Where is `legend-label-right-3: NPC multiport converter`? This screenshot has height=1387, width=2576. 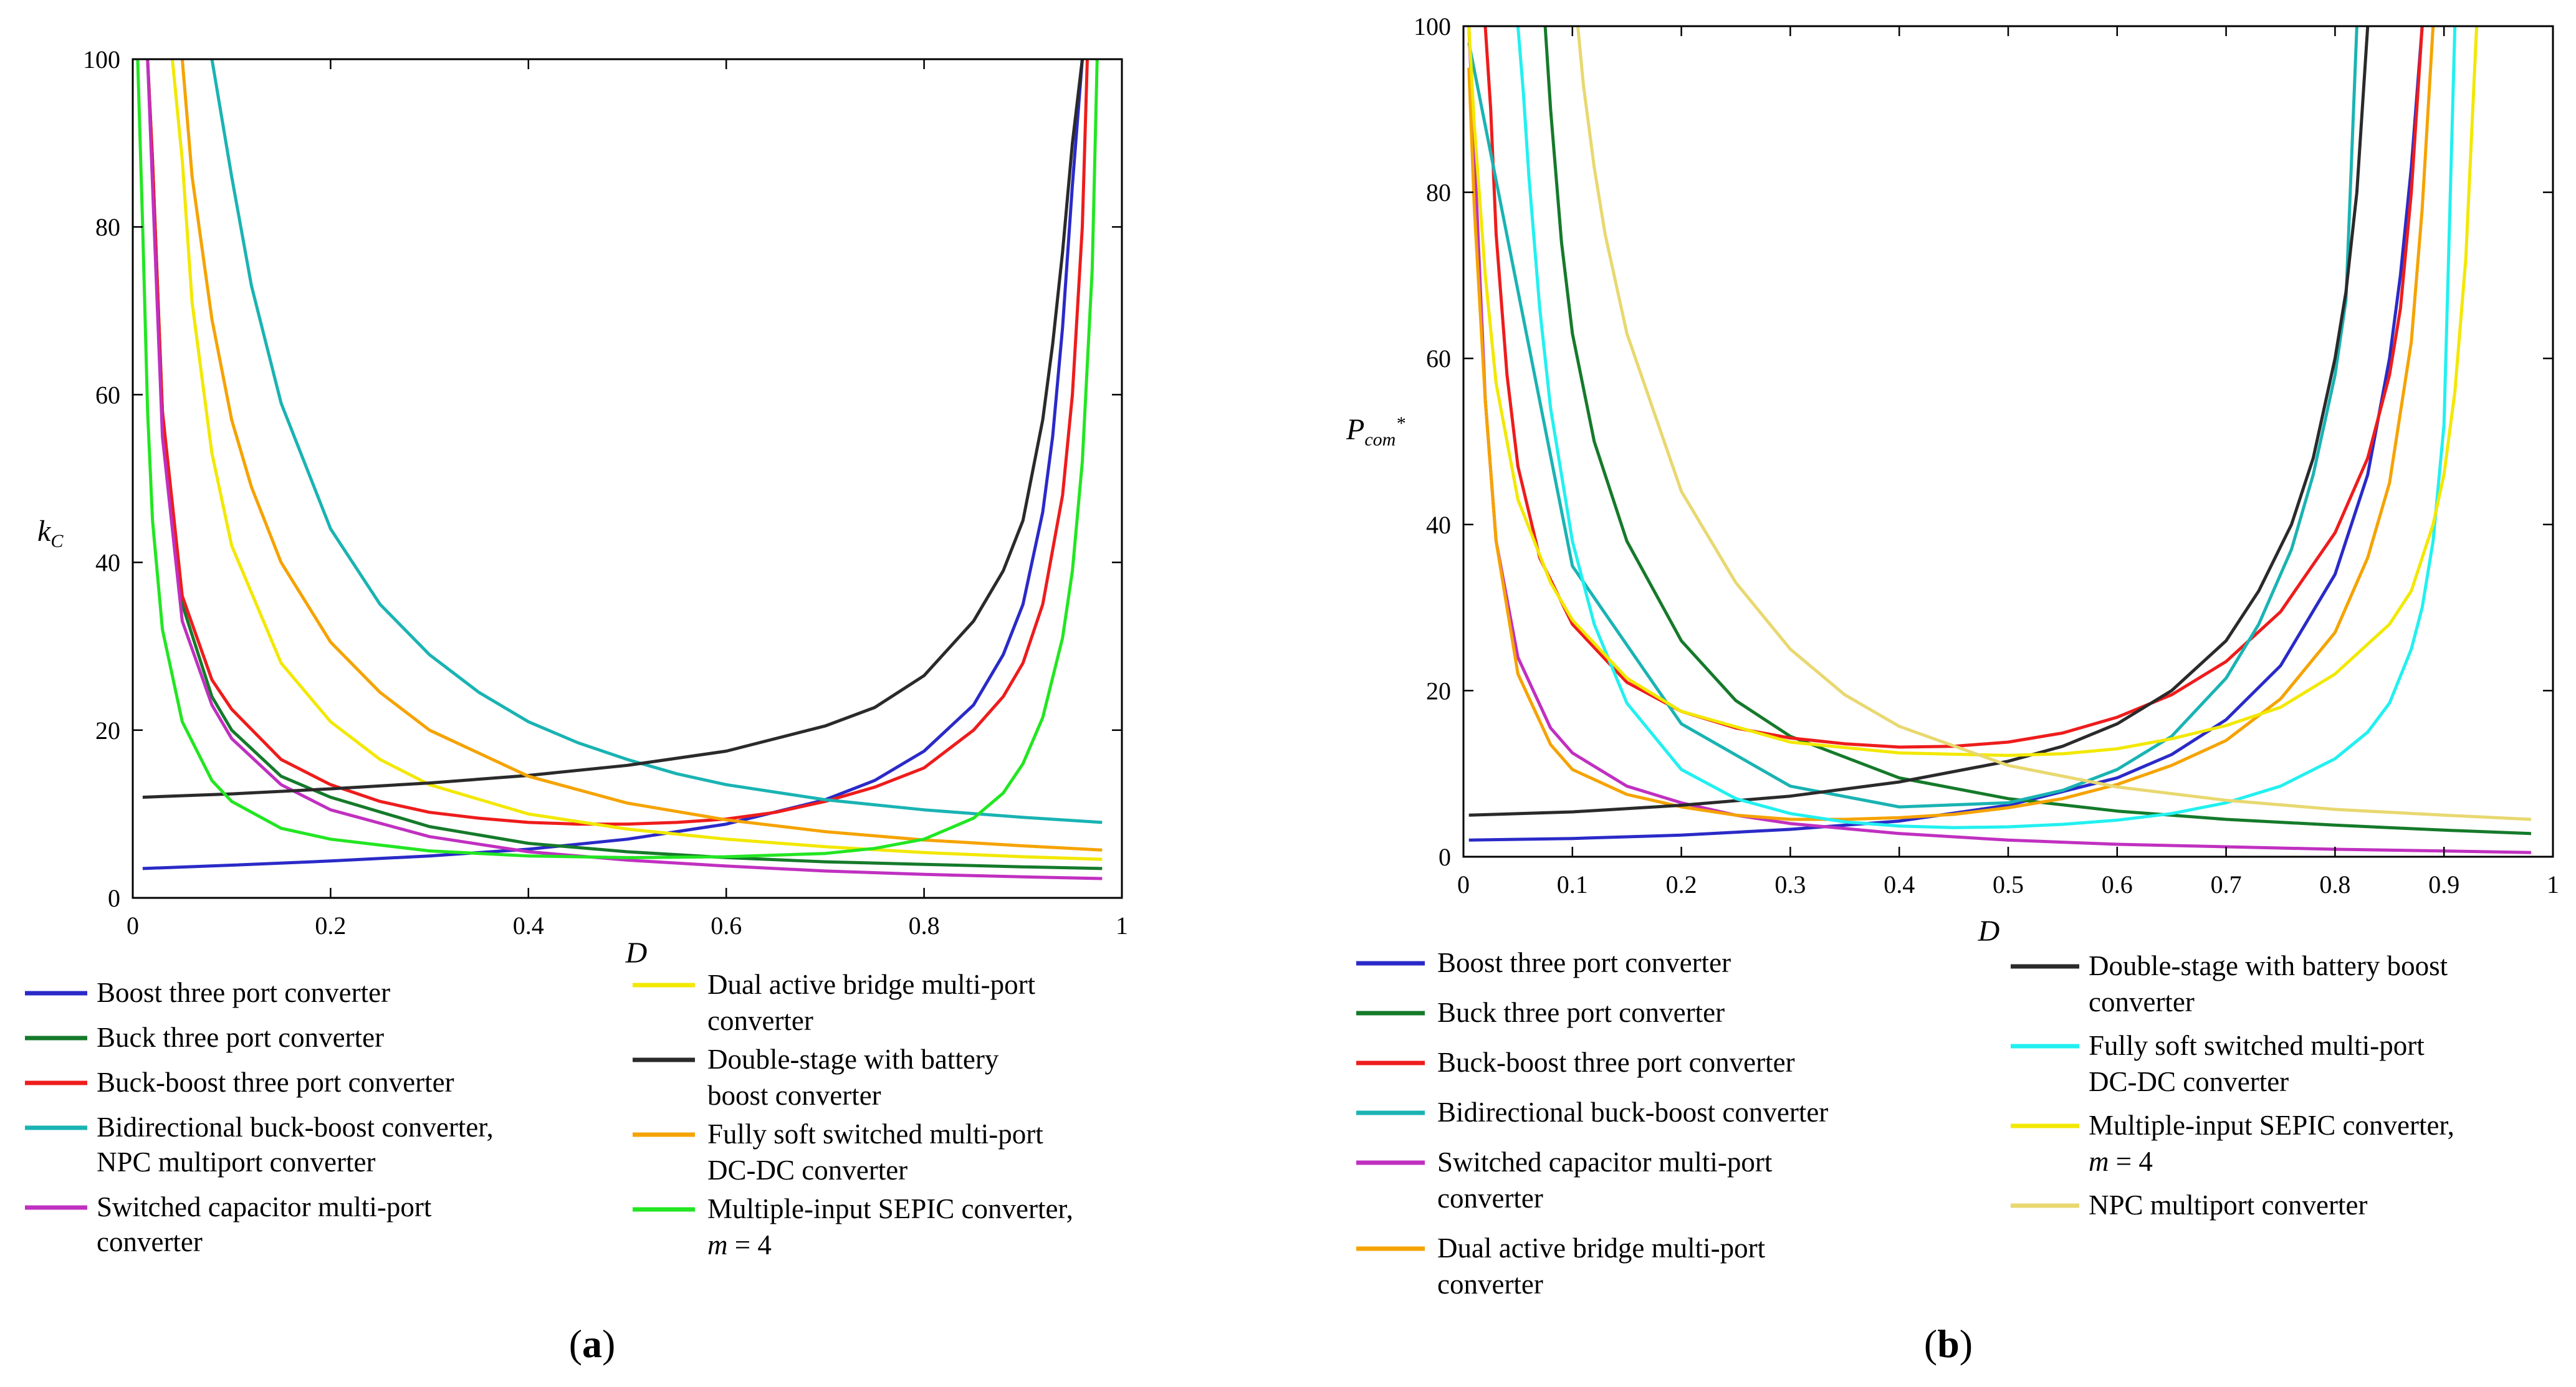 legend-label-right-3: NPC multiport converter is located at coordinates (2228, 1205).